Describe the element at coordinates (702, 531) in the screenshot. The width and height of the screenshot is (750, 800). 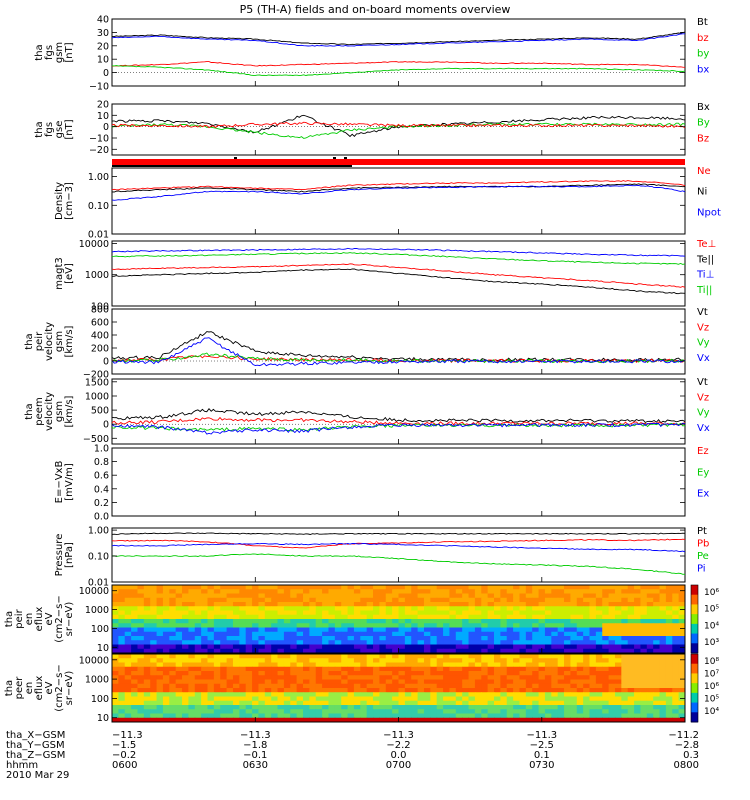
I see `legend-entry: Pt` at that location.